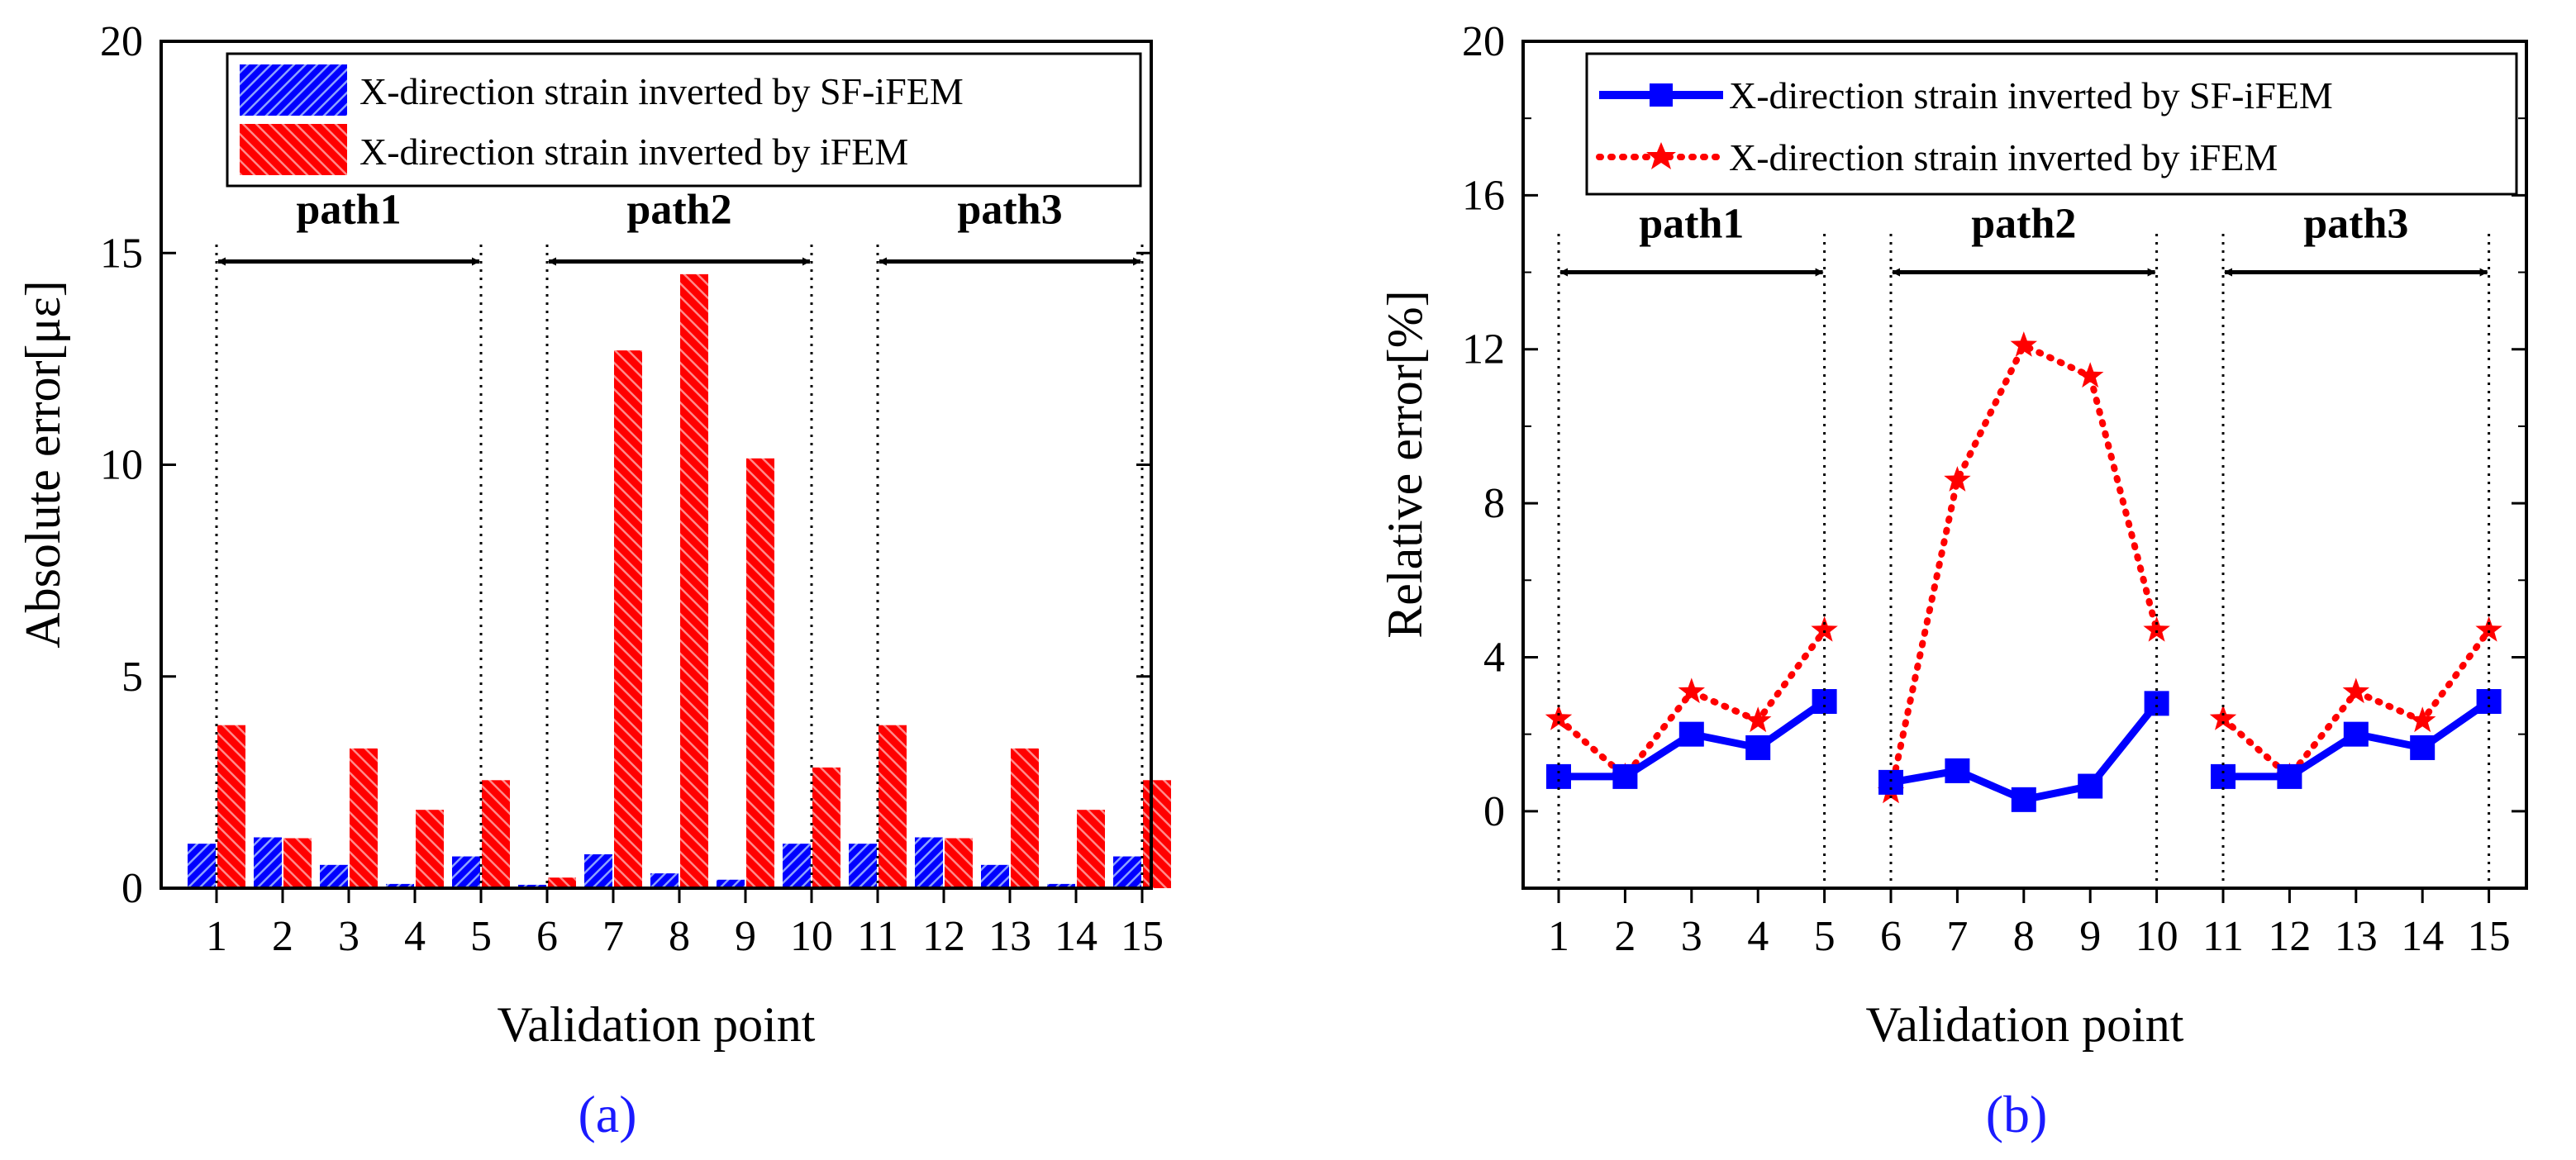 Image resolution: width=2576 pixels, height=1160 pixels. What do you see at coordinates (679, 209) in the screenshot?
I see `chart-a-path-label: path2` at bounding box center [679, 209].